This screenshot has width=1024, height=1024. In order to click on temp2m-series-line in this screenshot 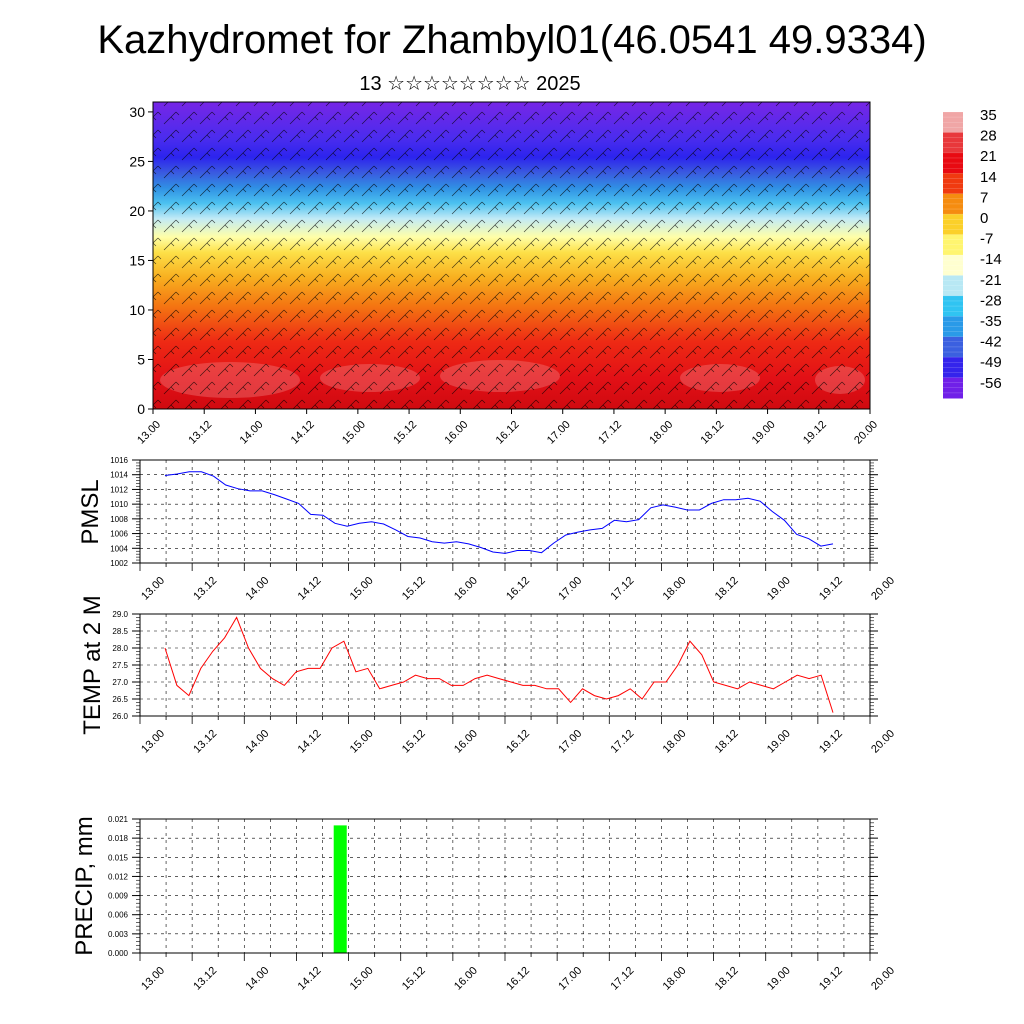, I will do `click(499, 664)`.